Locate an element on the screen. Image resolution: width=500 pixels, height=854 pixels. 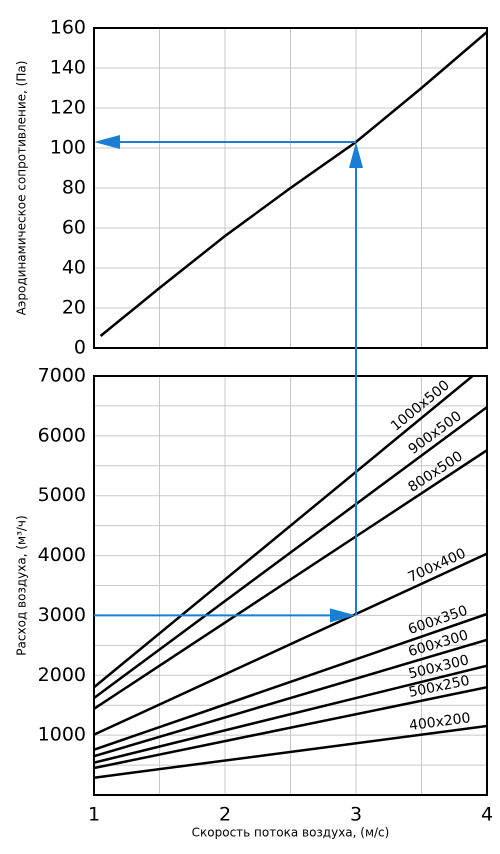
y-tick-label: 4000 is located at coordinates (62, 555).